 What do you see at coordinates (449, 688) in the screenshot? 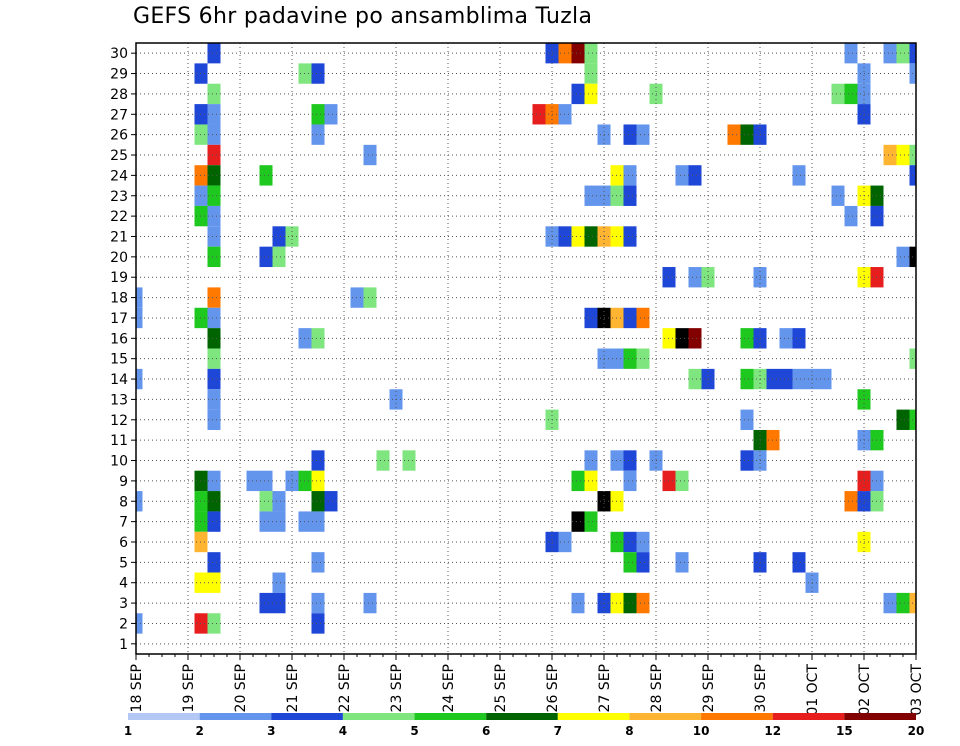
I see `x-tick-label: 24 SEP` at bounding box center [449, 688].